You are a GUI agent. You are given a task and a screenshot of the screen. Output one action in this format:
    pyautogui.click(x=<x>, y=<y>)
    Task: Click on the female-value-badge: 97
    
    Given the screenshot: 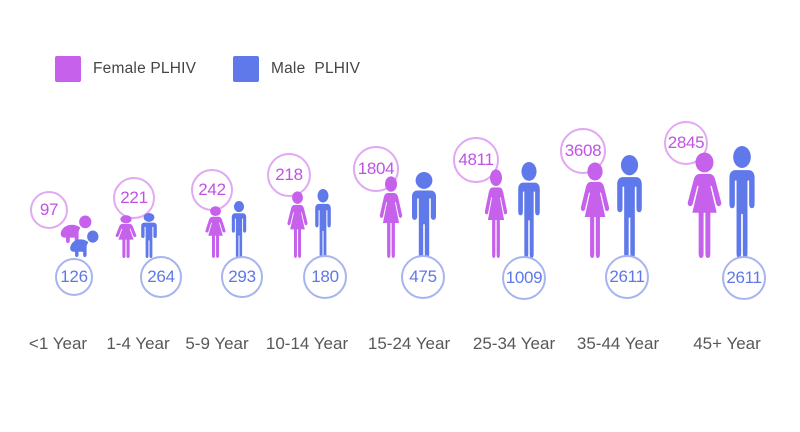 What is the action you would take?
    pyautogui.click(x=49, y=210)
    